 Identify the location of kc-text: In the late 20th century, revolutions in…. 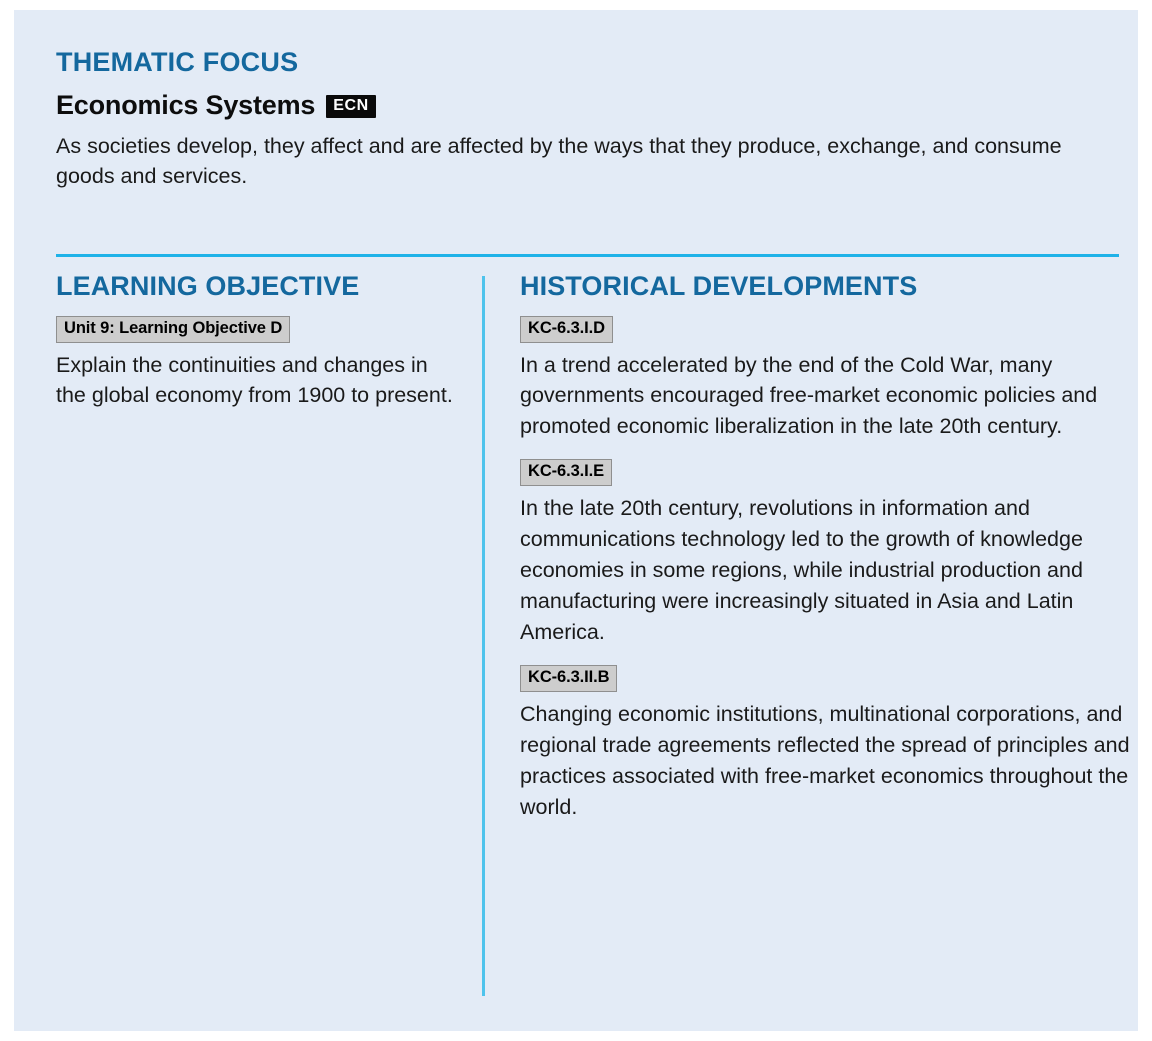
(801, 570).